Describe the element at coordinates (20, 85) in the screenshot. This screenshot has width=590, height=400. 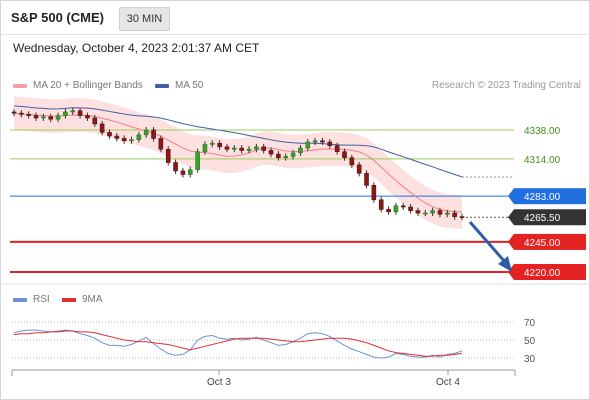
I see `bollinger-swatch-icon` at that location.